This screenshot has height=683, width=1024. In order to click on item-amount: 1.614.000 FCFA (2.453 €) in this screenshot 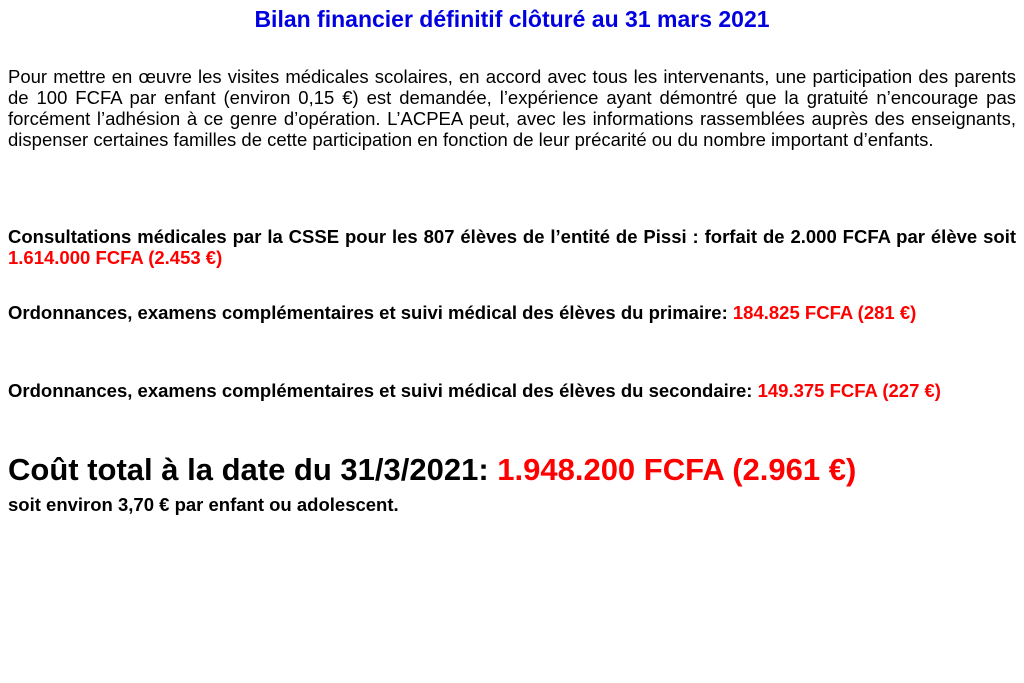, I will do `click(115, 257)`.